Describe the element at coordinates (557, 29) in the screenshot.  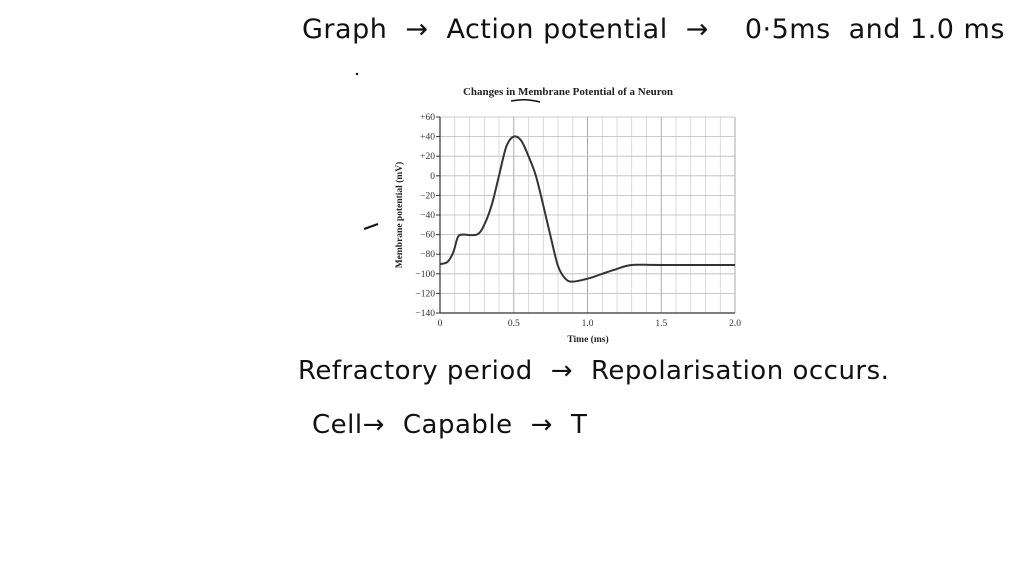
I see `note-word: Action potential` at that location.